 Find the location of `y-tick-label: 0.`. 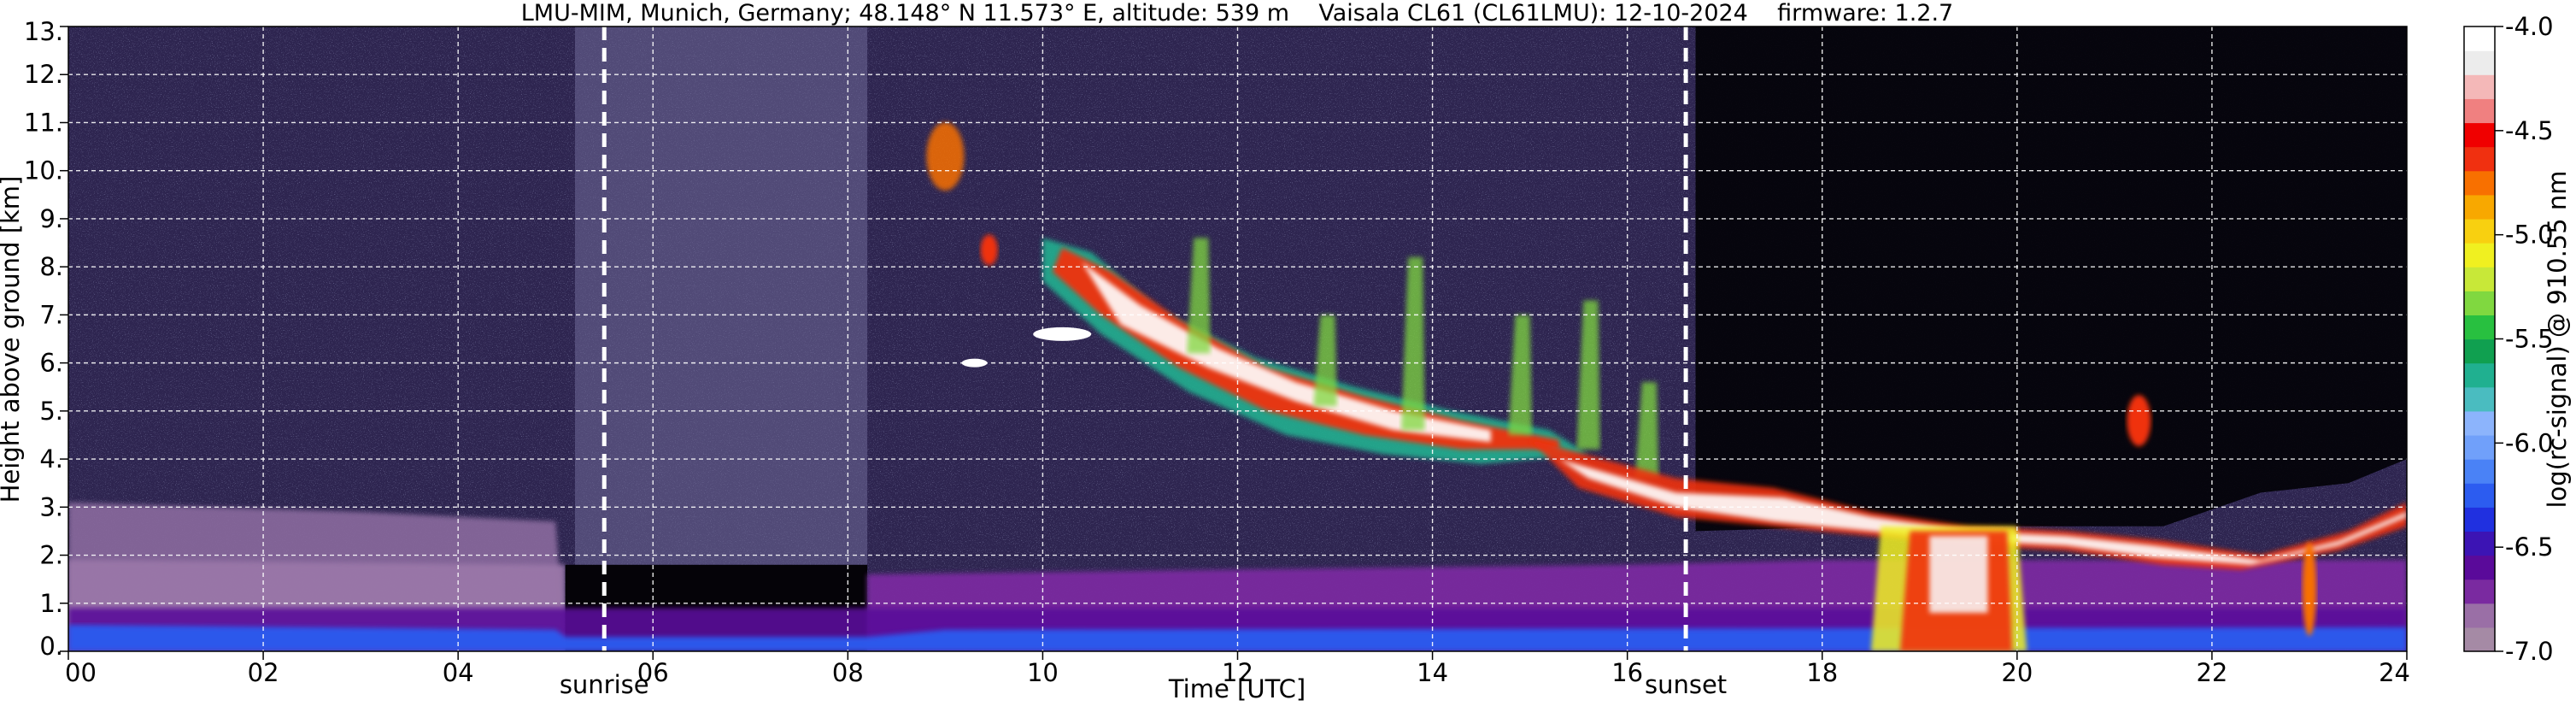

y-tick-label: 0. is located at coordinates (51, 646).